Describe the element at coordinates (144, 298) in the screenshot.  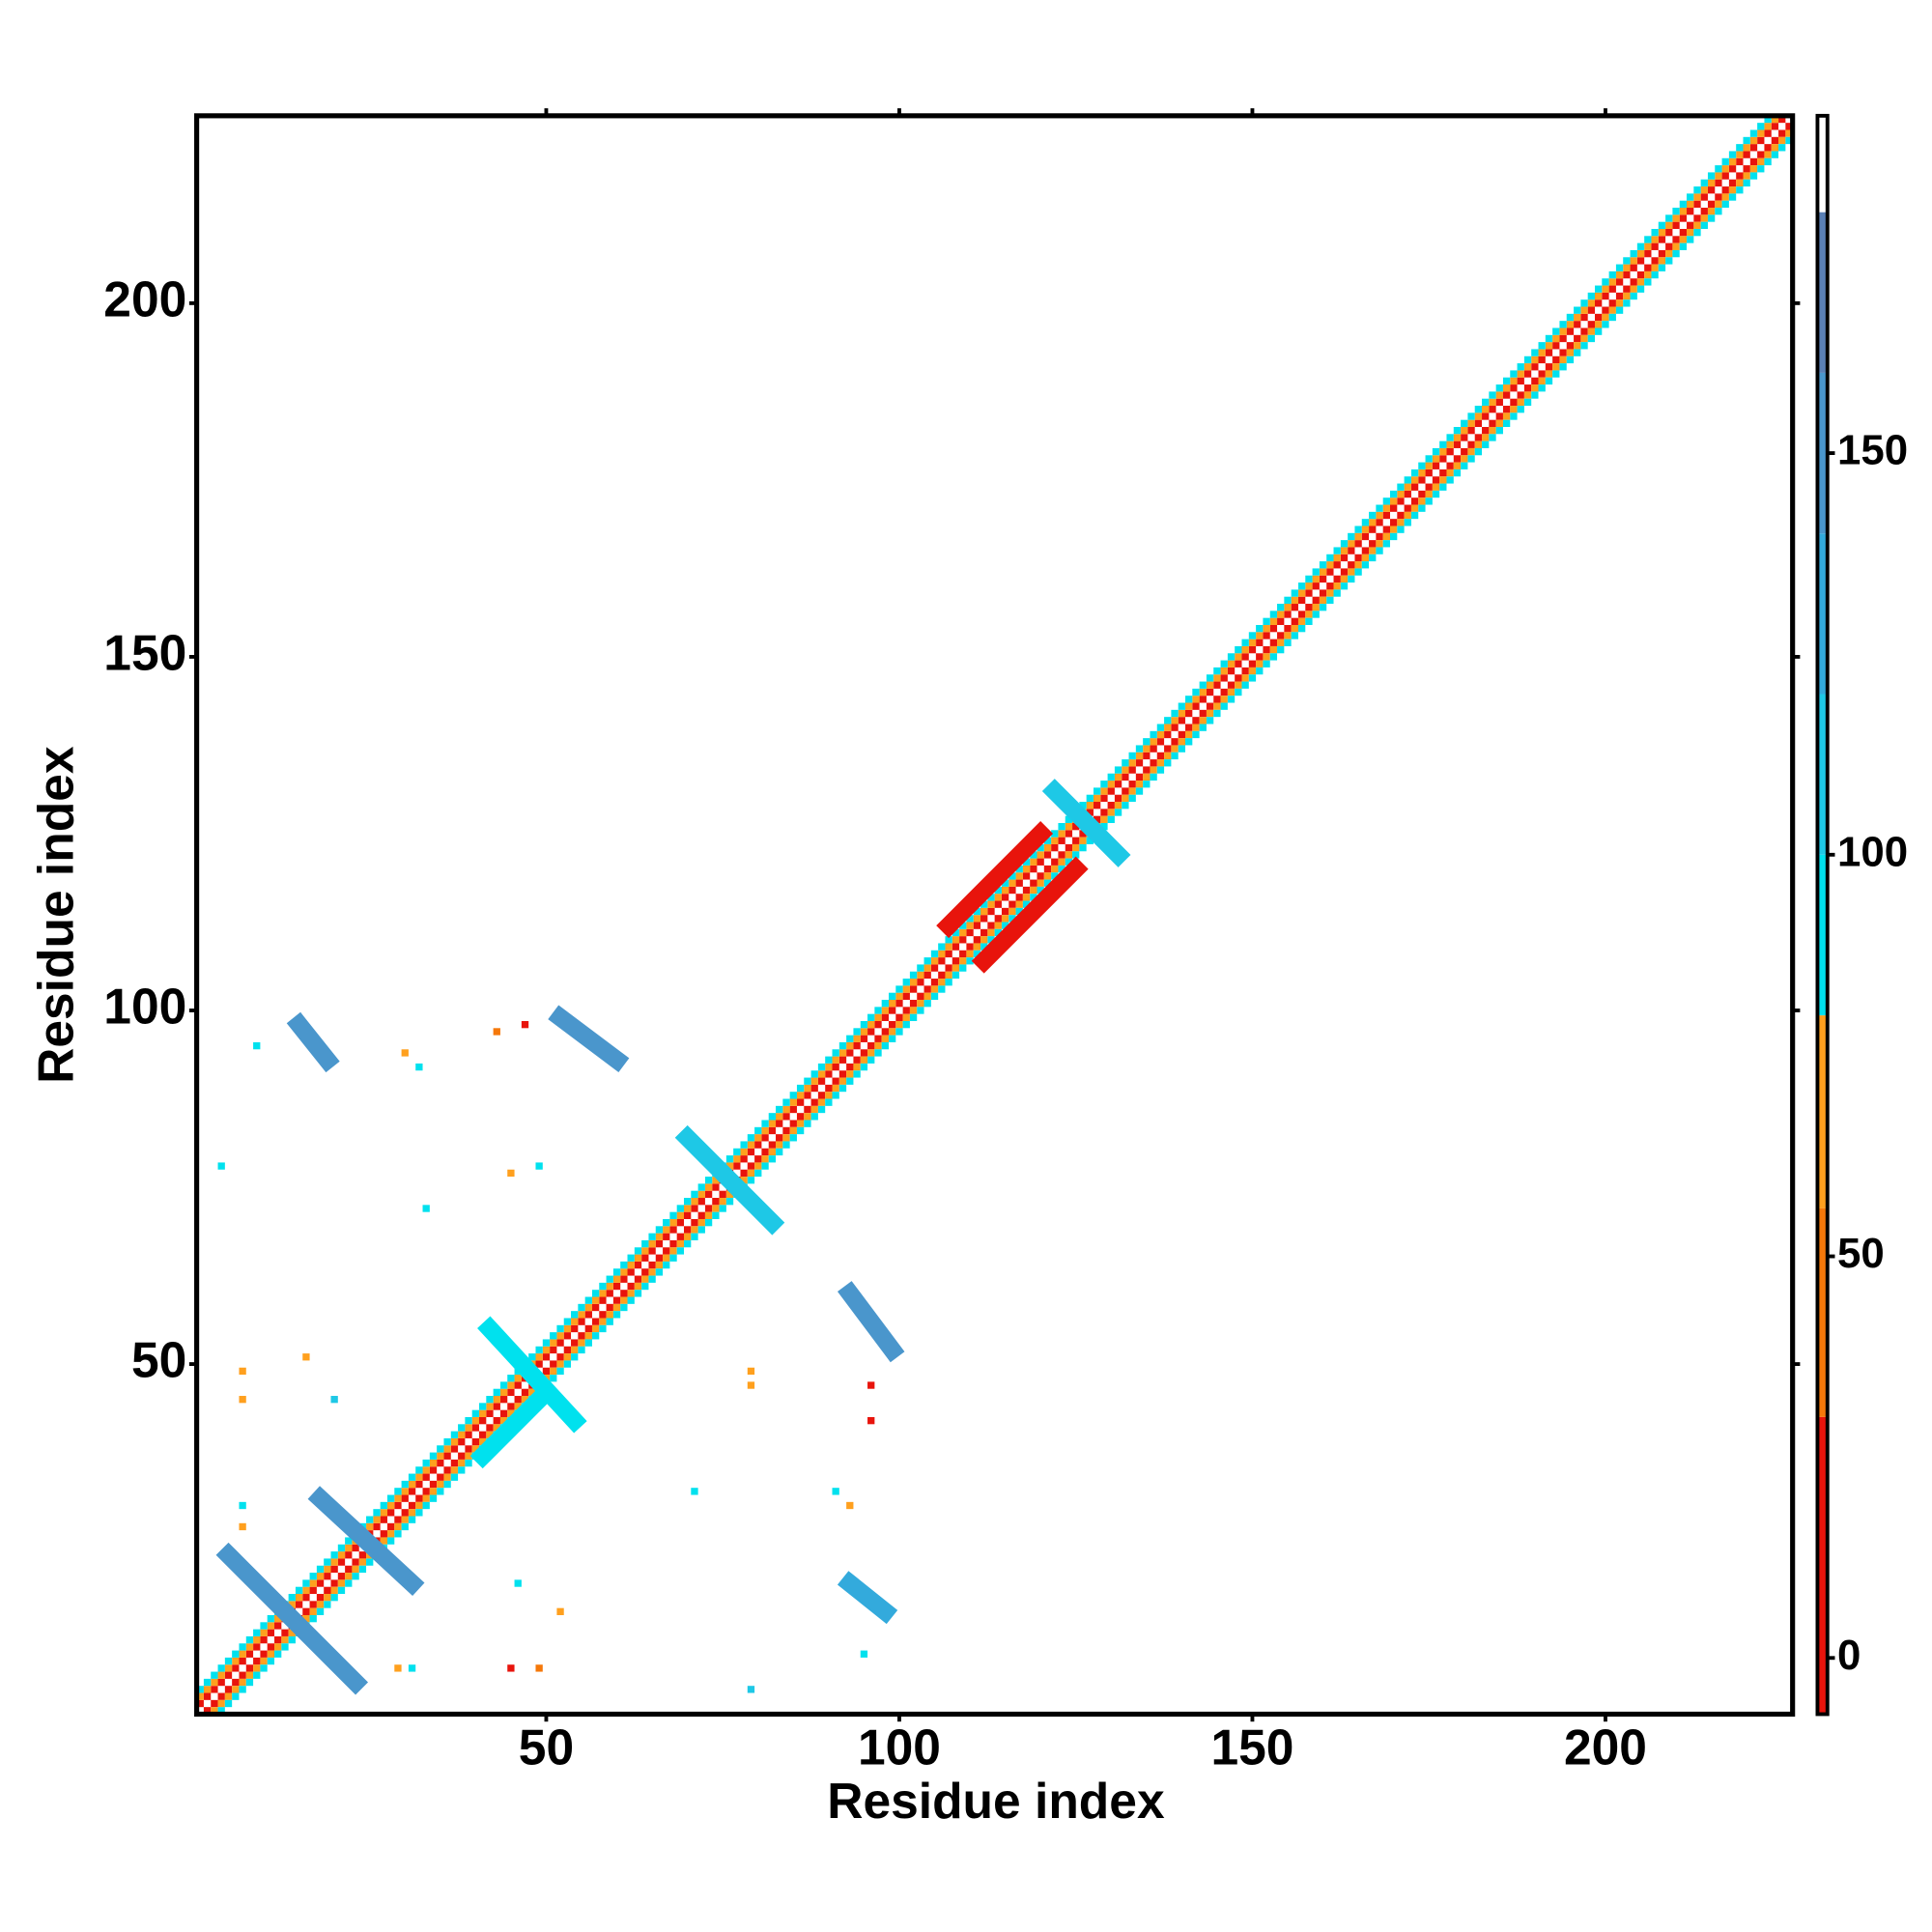
I see `y-tick-label: 200` at that location.